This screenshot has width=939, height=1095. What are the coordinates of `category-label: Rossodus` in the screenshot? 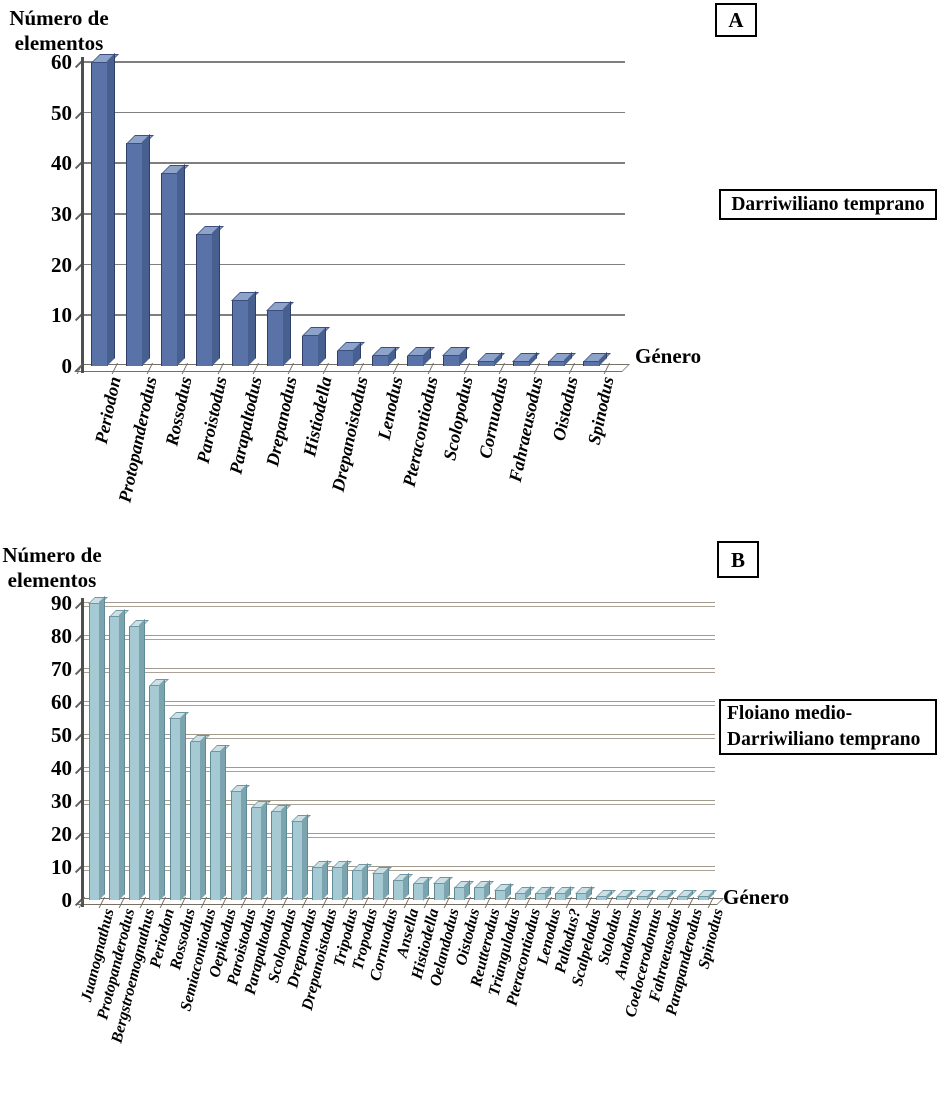 It's located at (178, 411).